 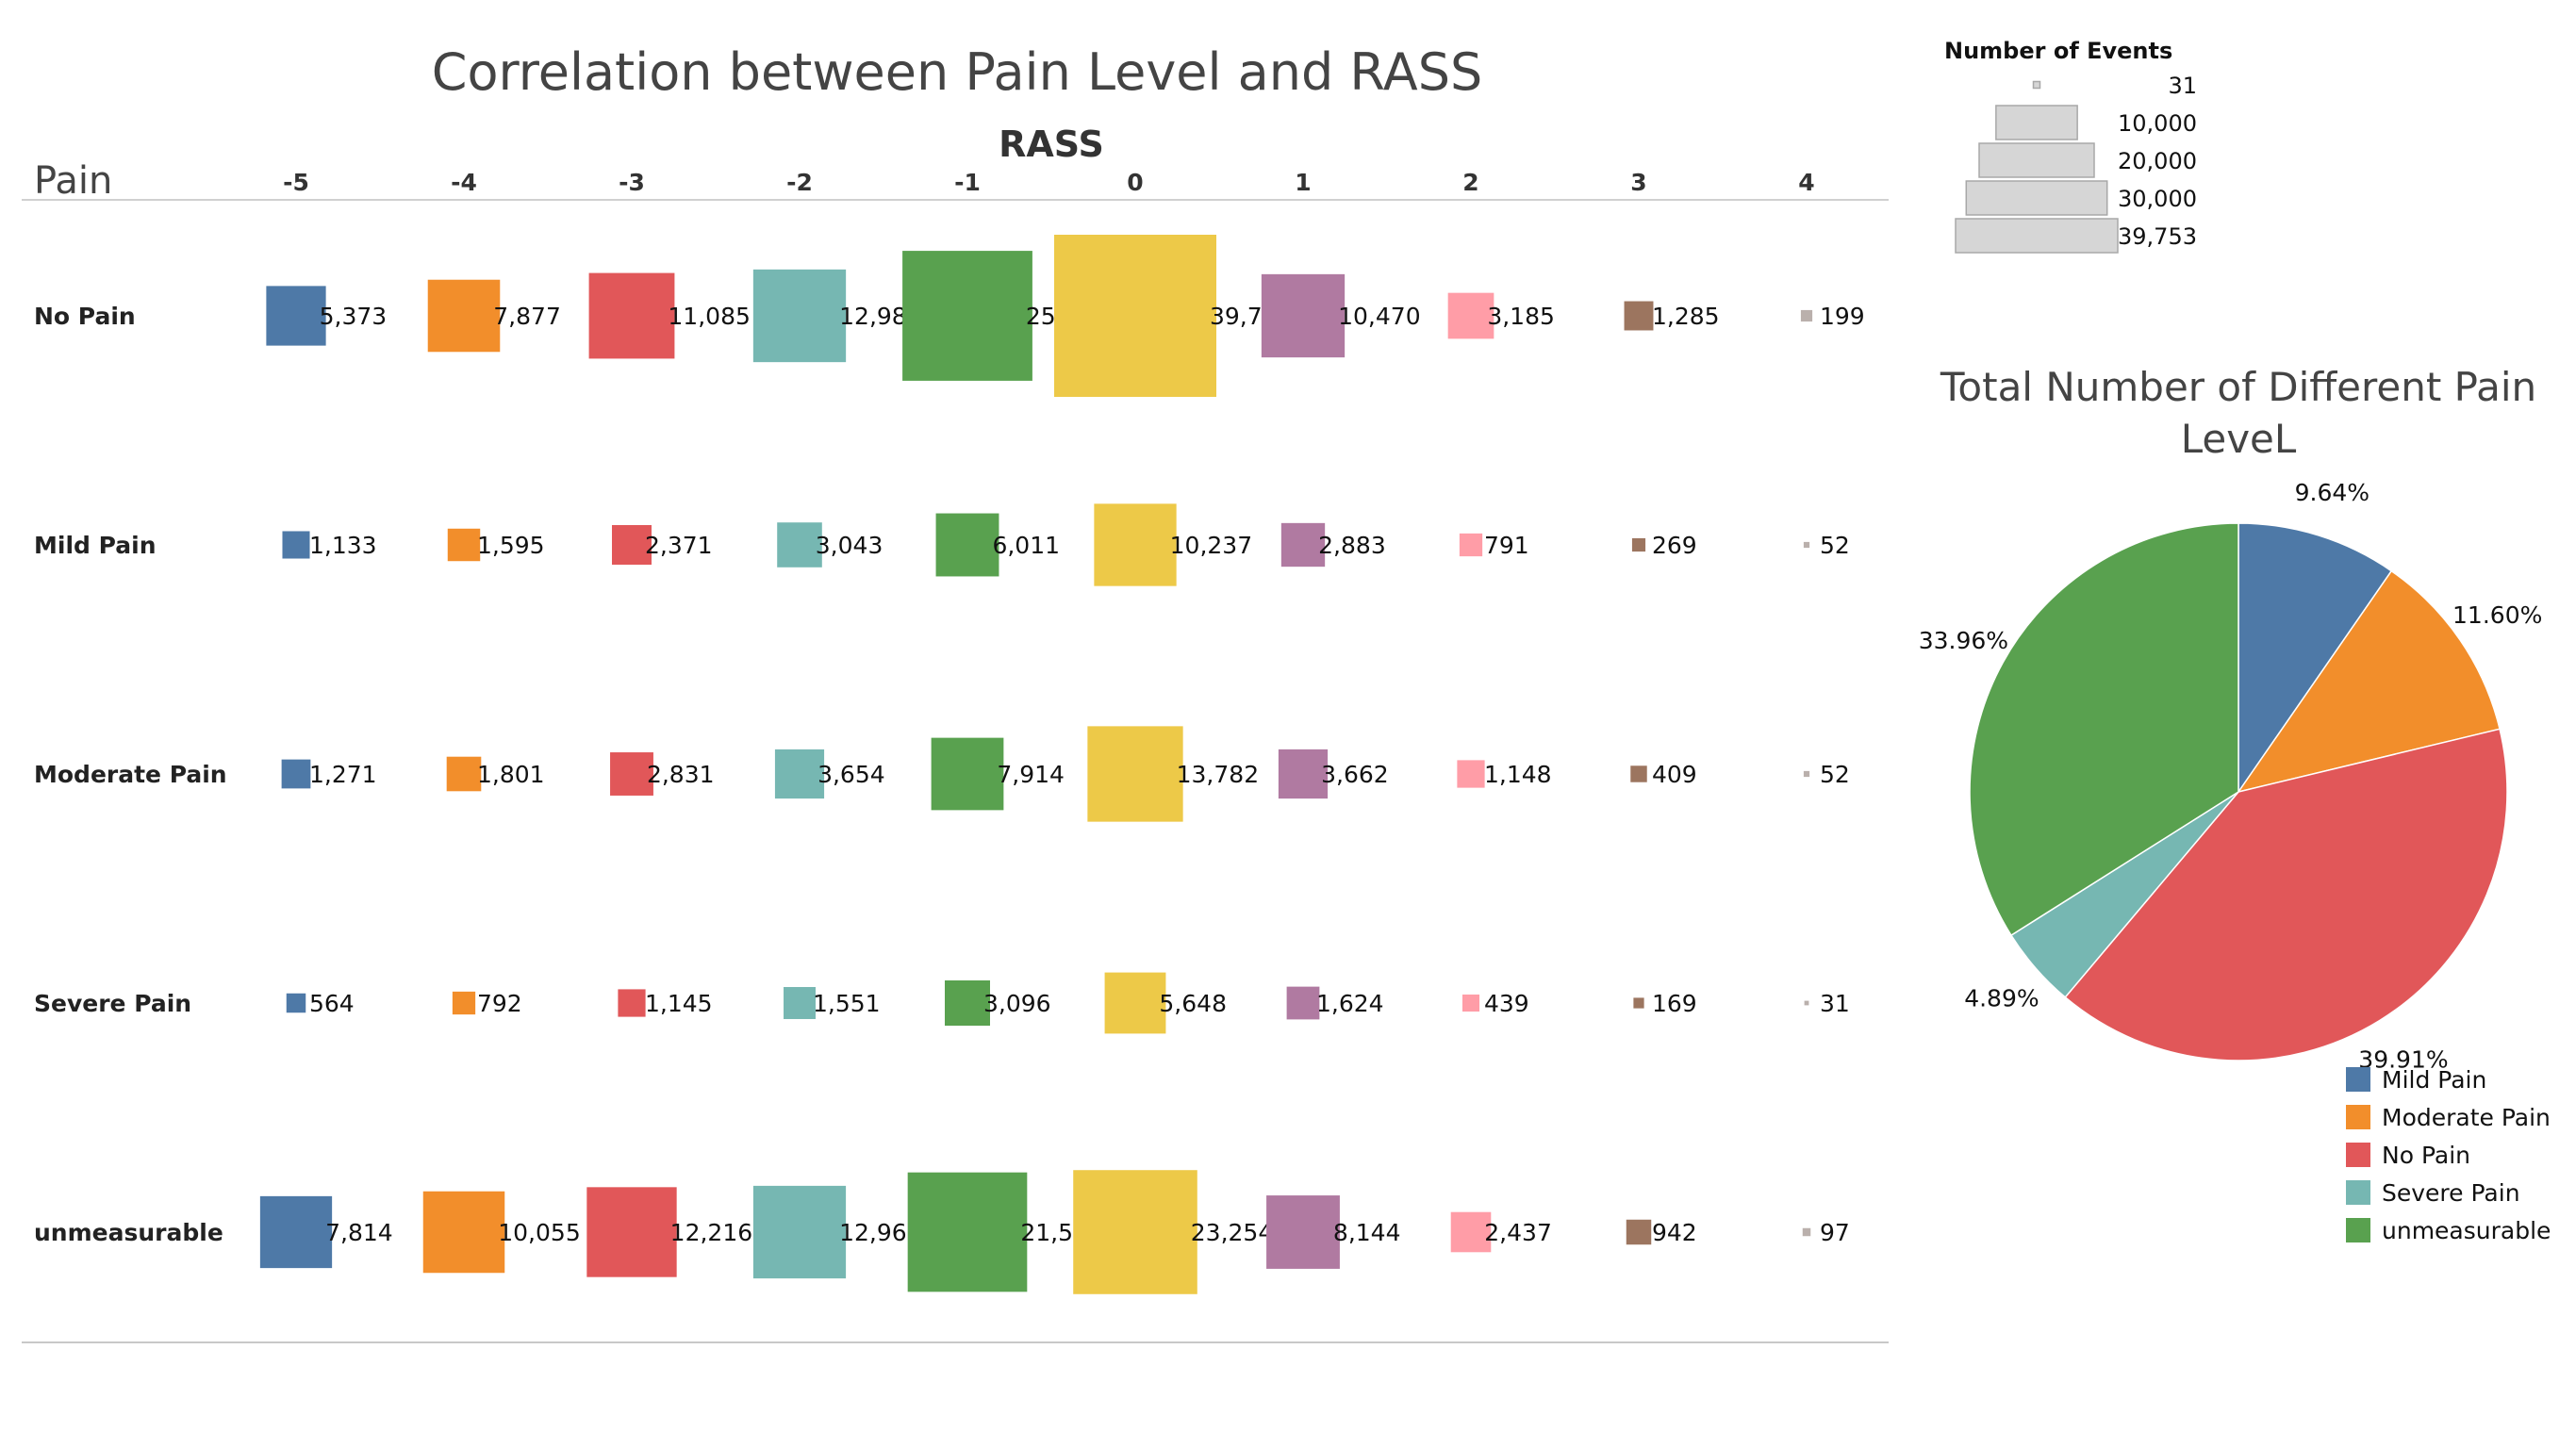 What do you see at coordinates (1674, 1004) in the screenshot?
I see `matrix-cell-value: 169` at bounding box center [1674, 1004].